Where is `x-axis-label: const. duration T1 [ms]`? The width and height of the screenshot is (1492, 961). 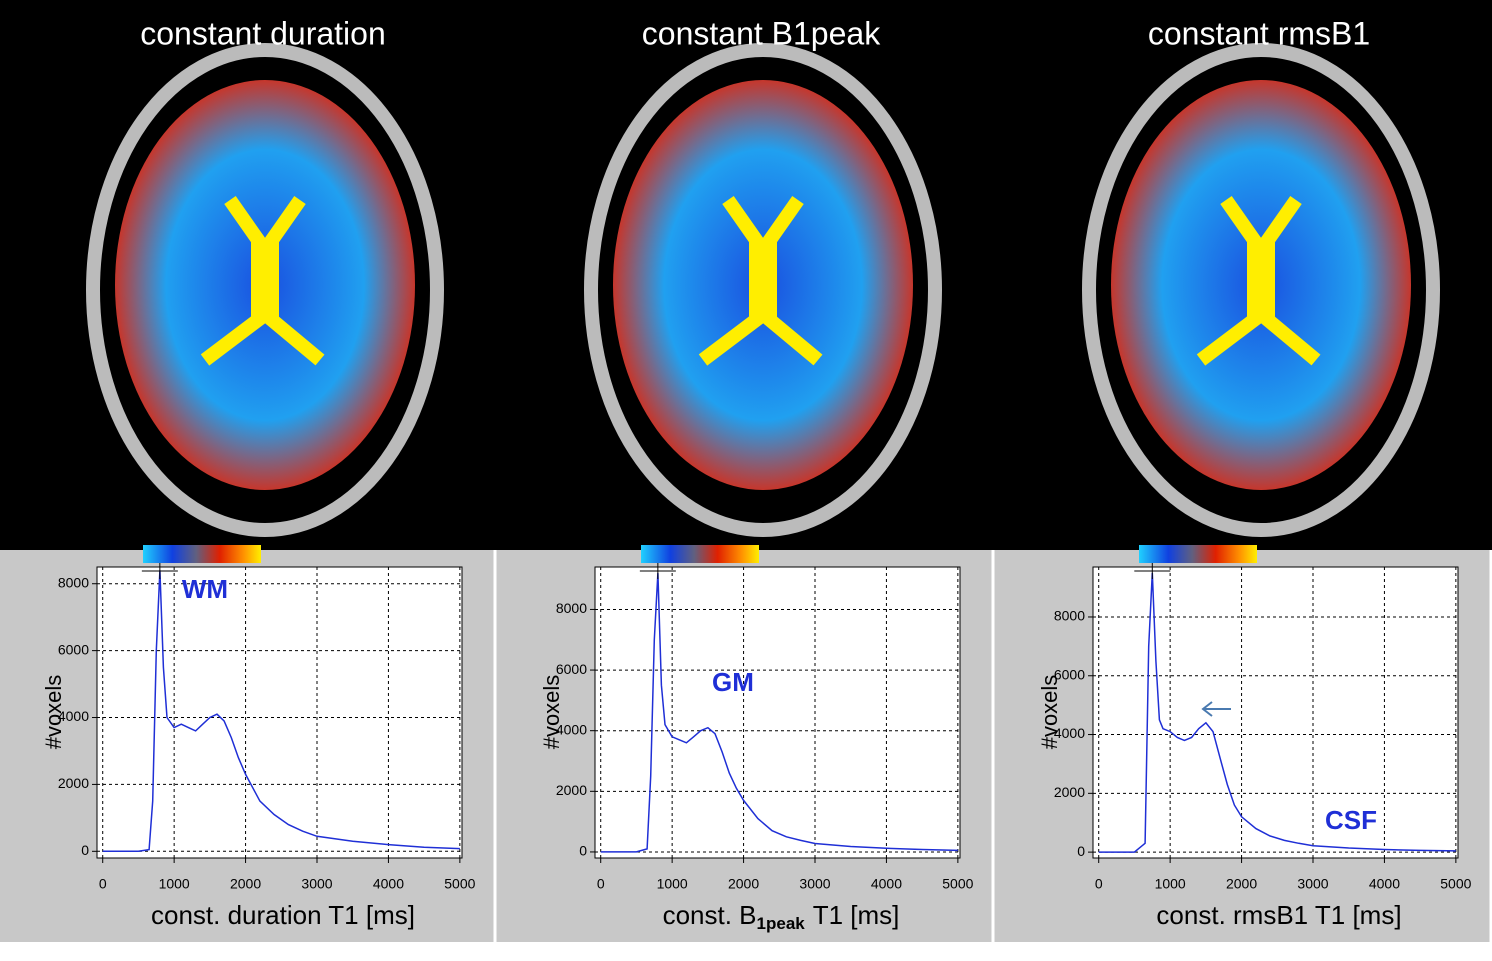 x-axis-label: const. duration T1 [ms] is located at coordinates (283, 915).